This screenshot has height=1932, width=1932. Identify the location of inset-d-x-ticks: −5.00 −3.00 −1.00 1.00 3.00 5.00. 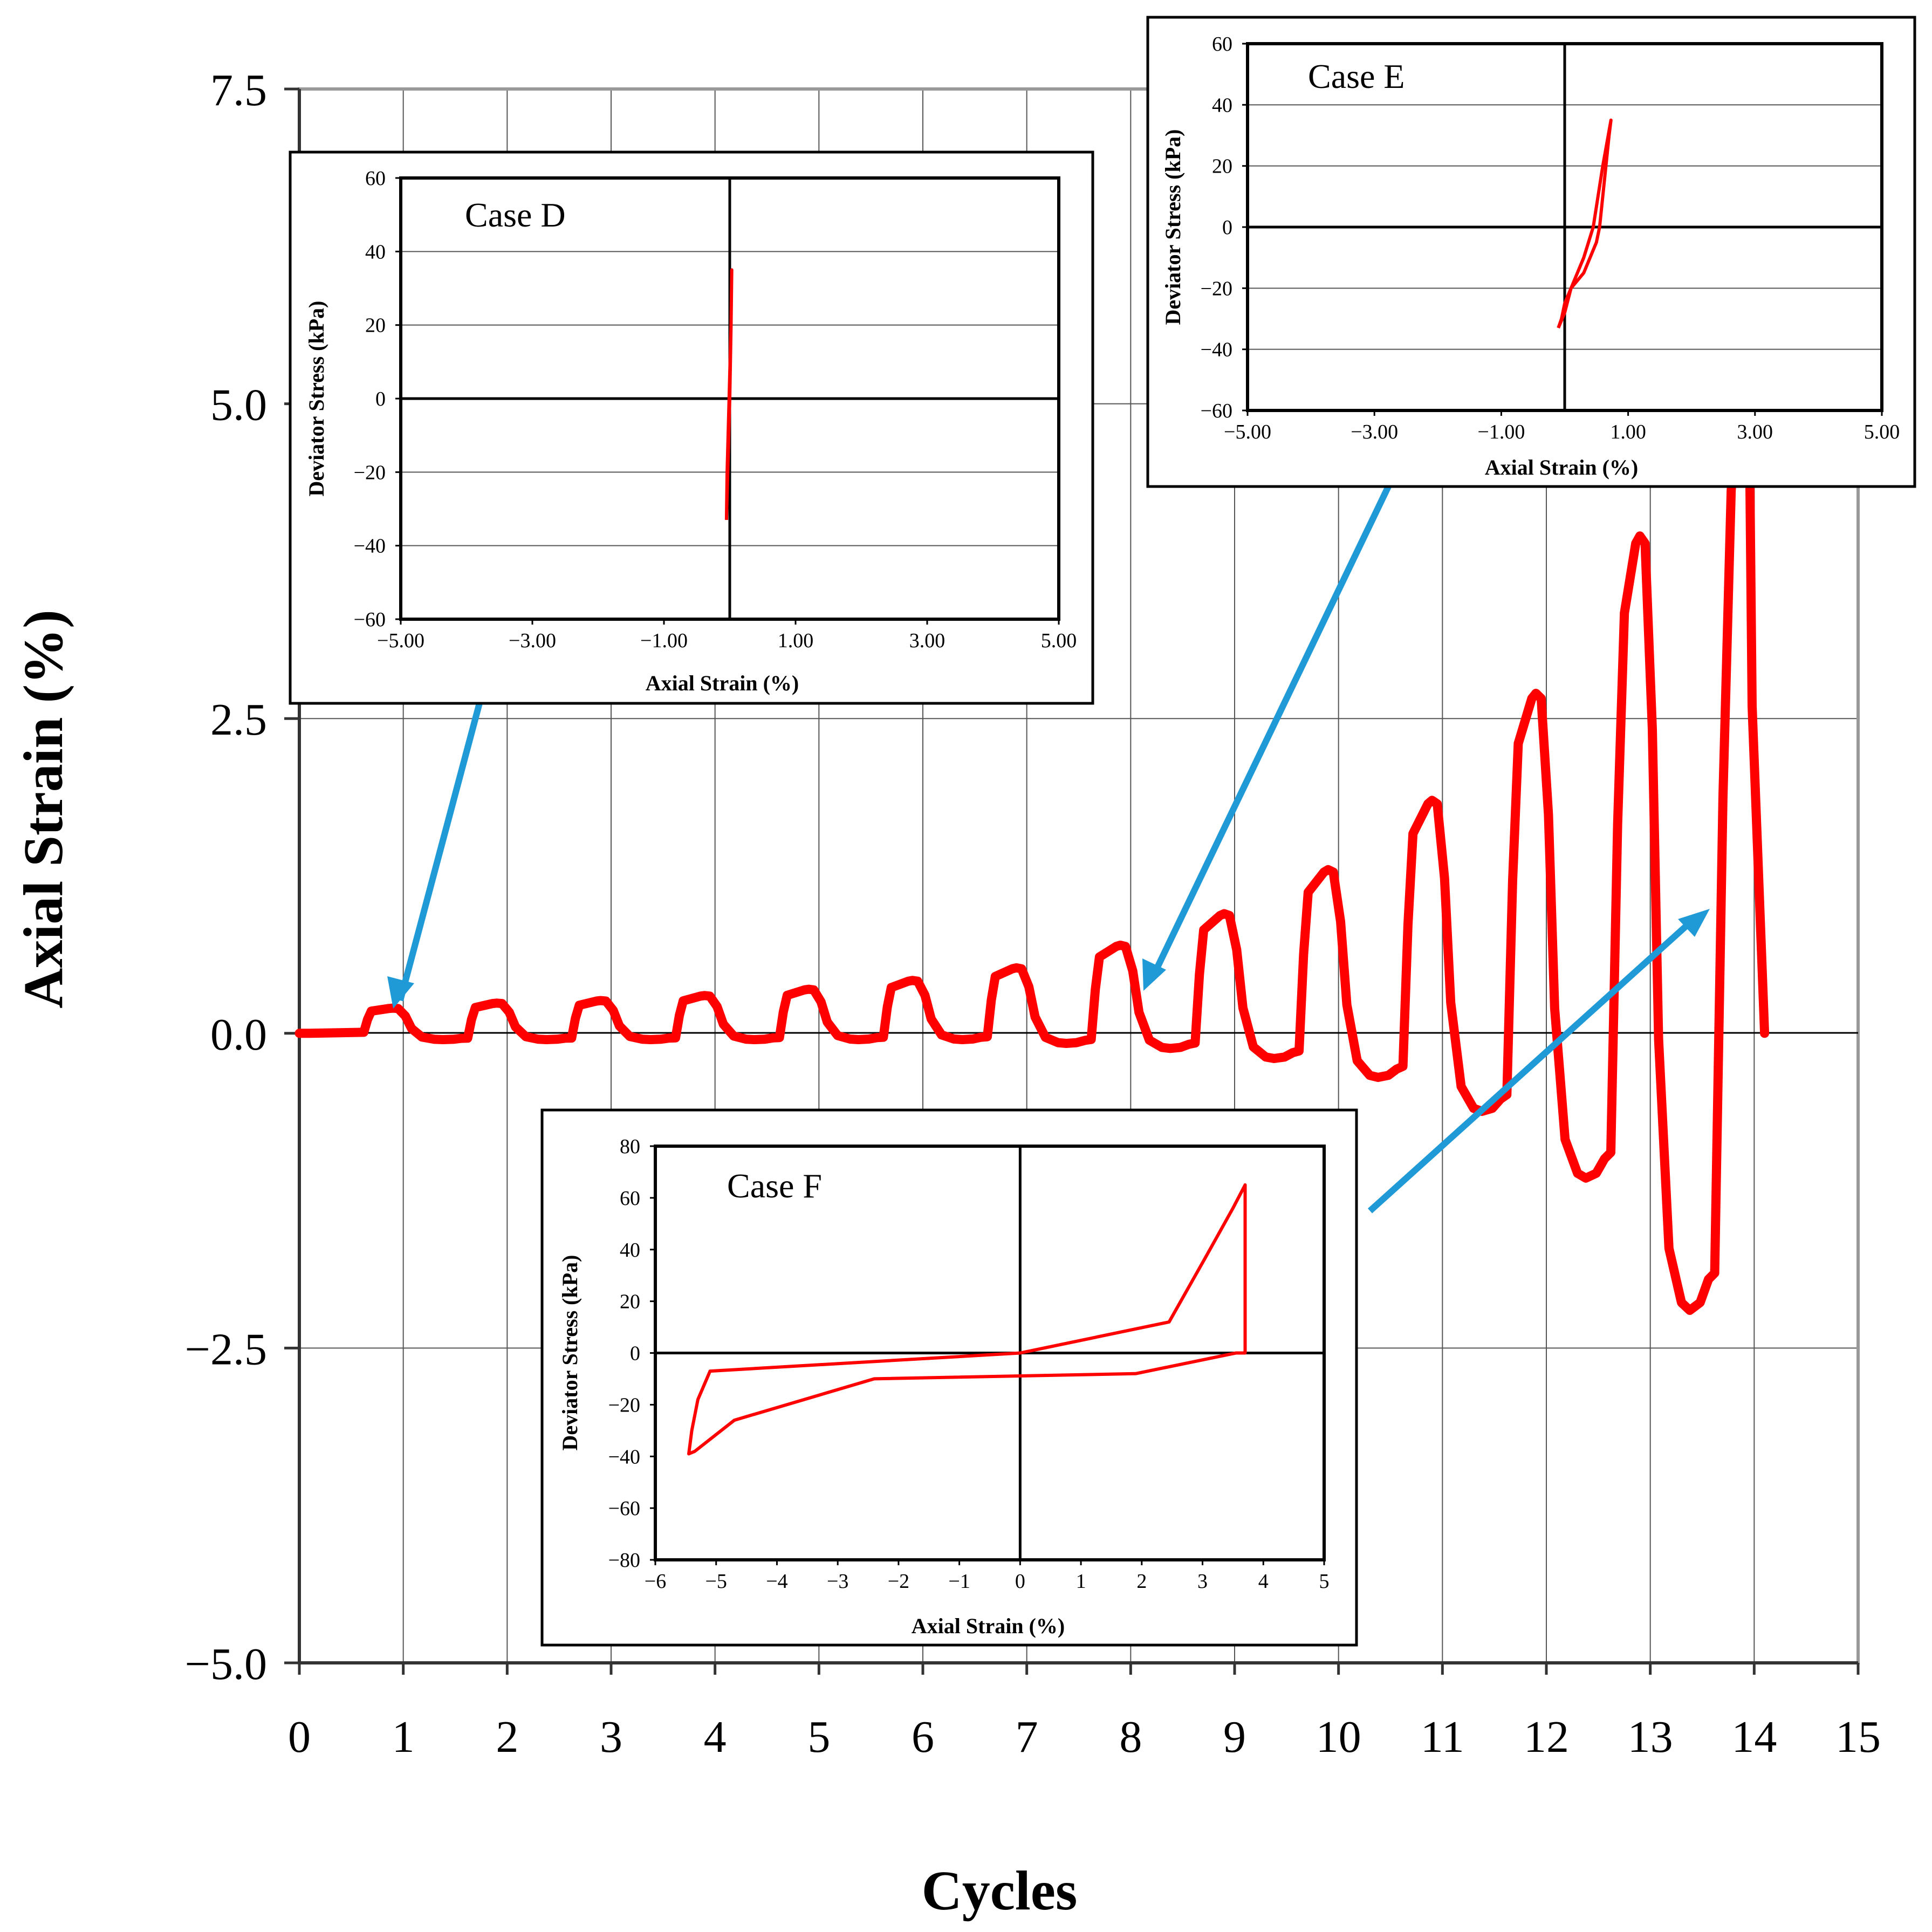
(727, 635).